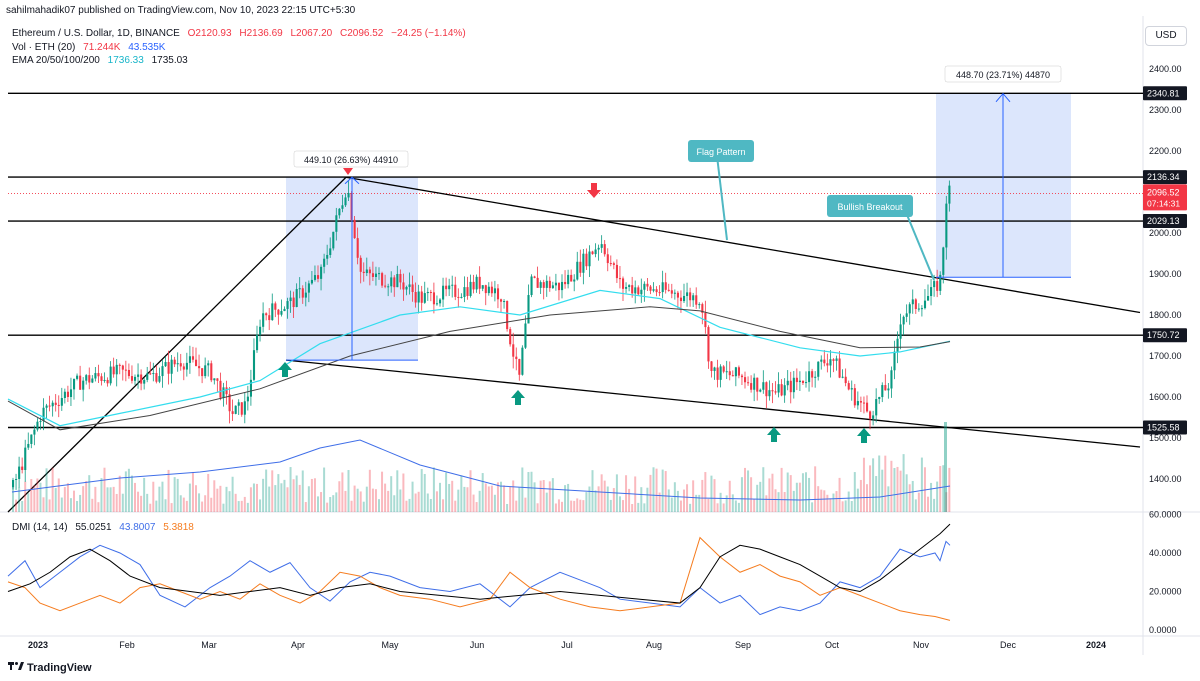 This screenshot has height=681, width=1200. What do you see at coordinates (50, 667) in the screenshot?
I see `tradingview-footer: TradingView` at bounding box center [50, 667].